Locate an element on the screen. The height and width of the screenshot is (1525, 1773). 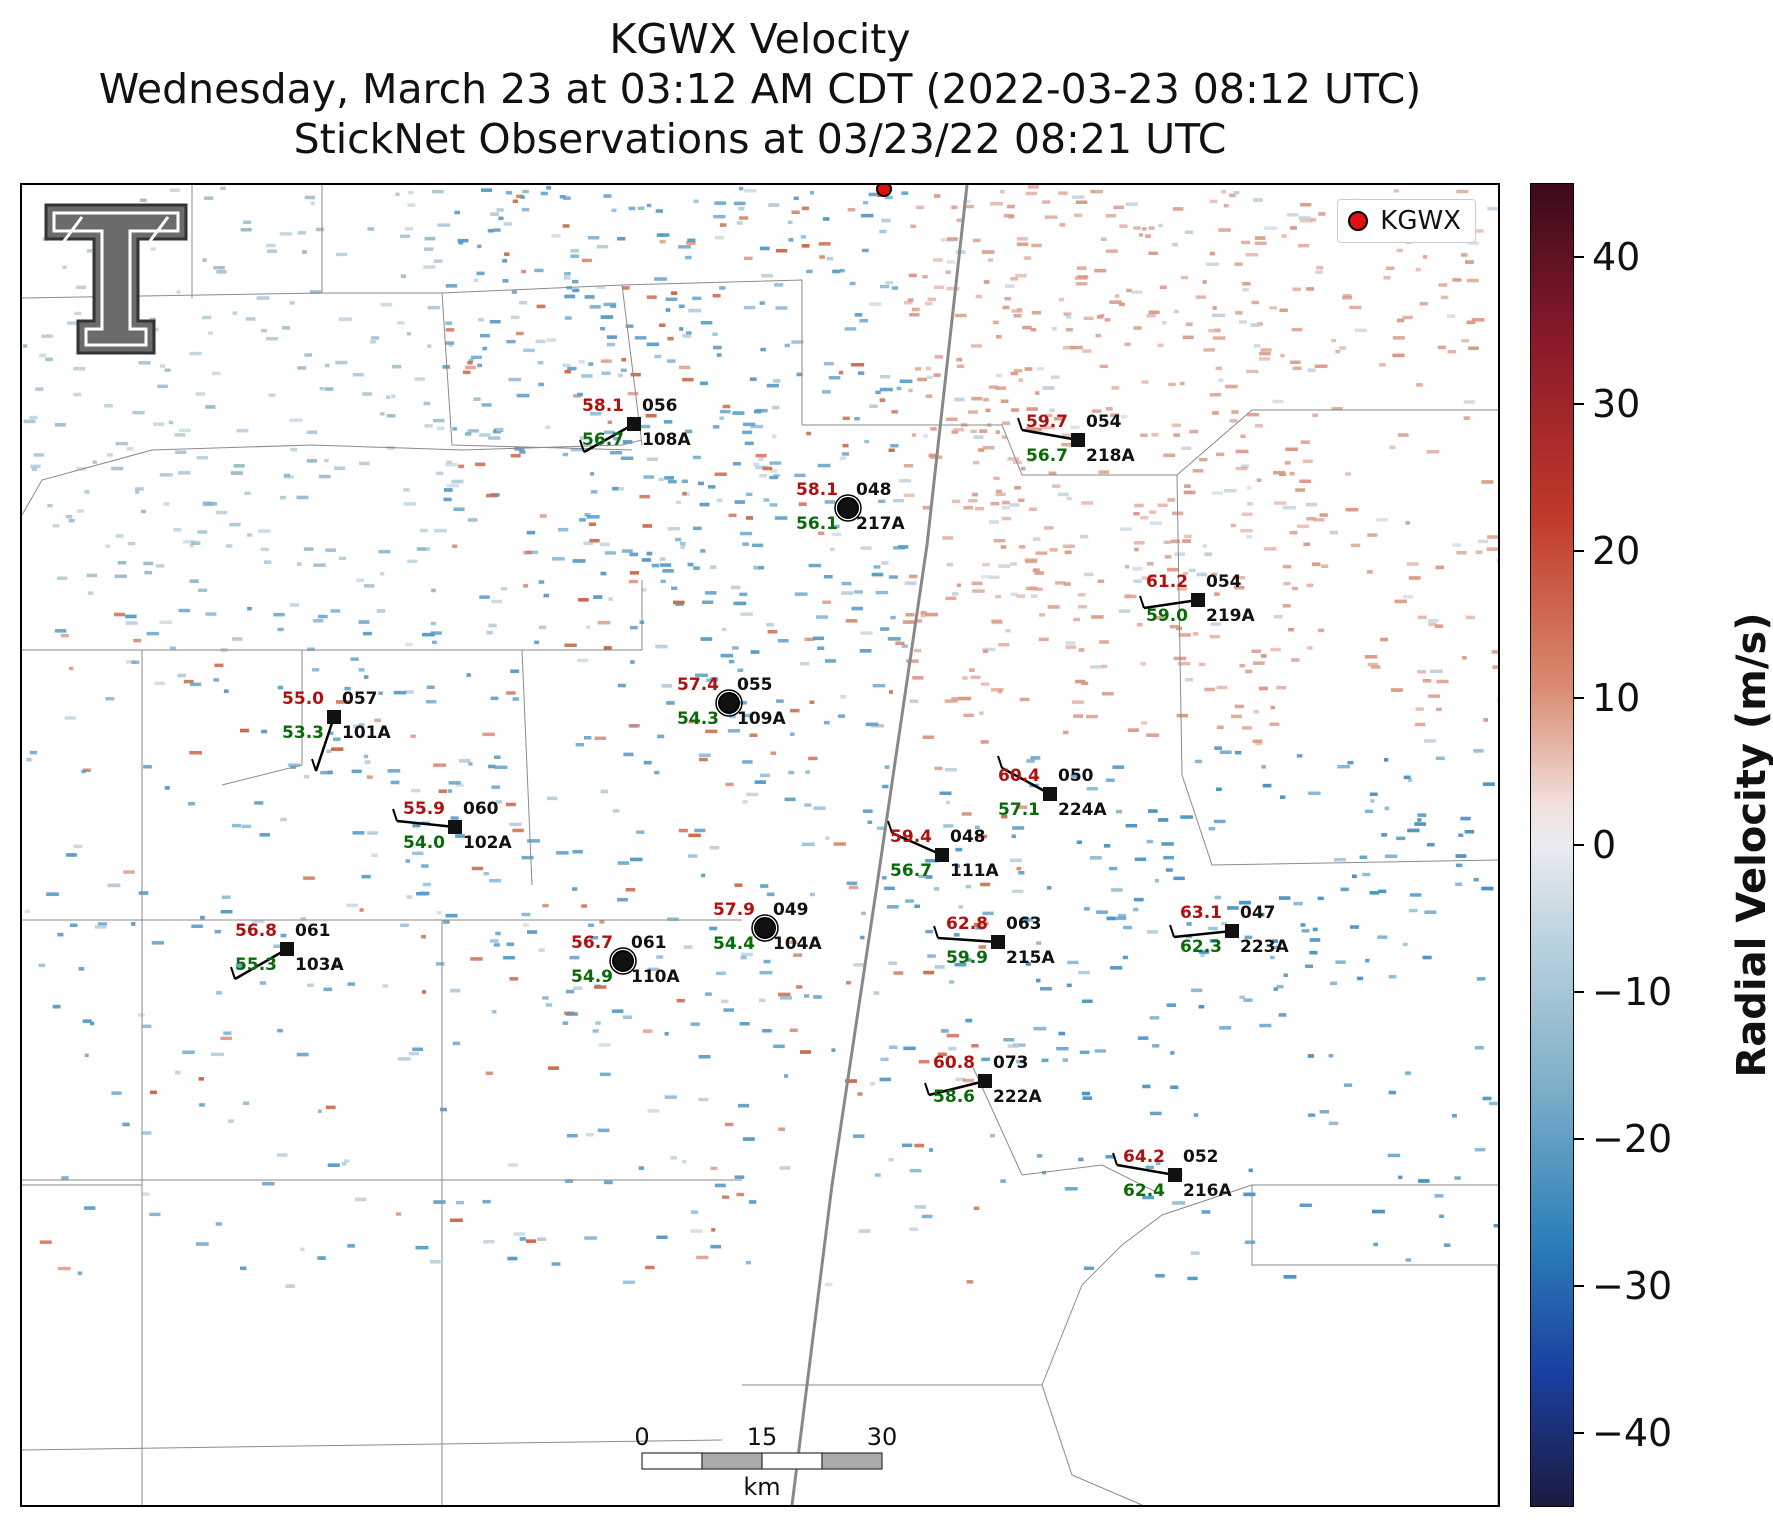
station-109A: 57.4 055 54.3 109A is located at coordinates (731, 702).